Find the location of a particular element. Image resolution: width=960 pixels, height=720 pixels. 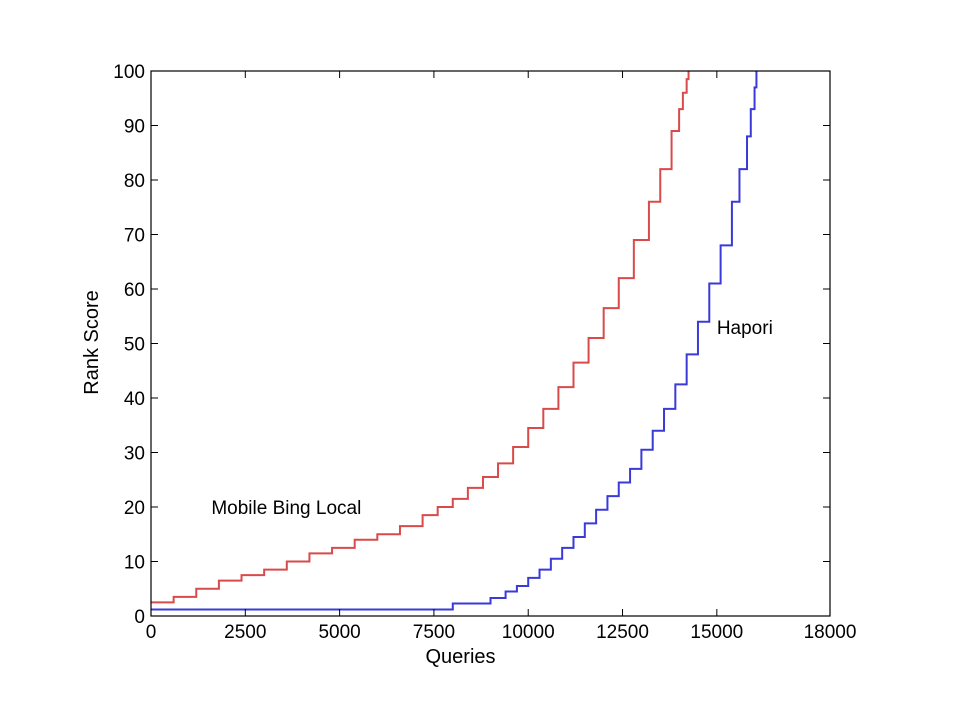

x-tick-label: 5000 is located at coordinates (339, 632).